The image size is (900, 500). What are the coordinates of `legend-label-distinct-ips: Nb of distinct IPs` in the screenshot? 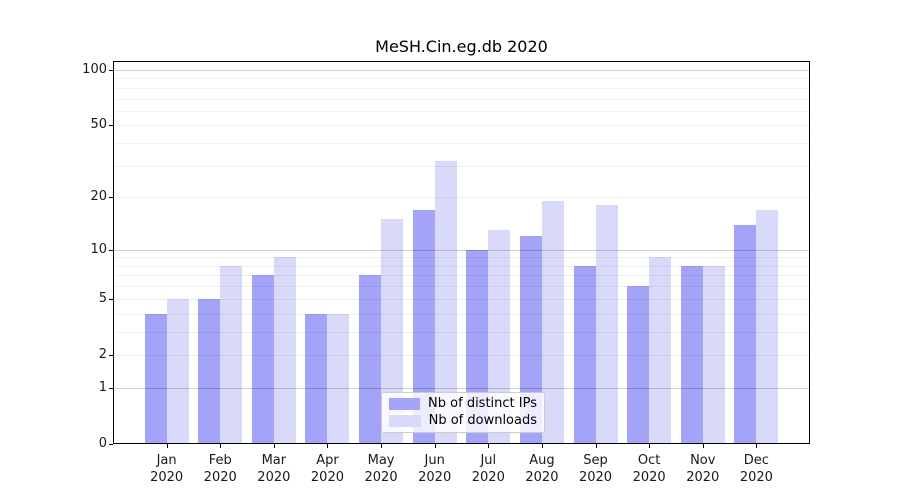 It's located at (482, 403).